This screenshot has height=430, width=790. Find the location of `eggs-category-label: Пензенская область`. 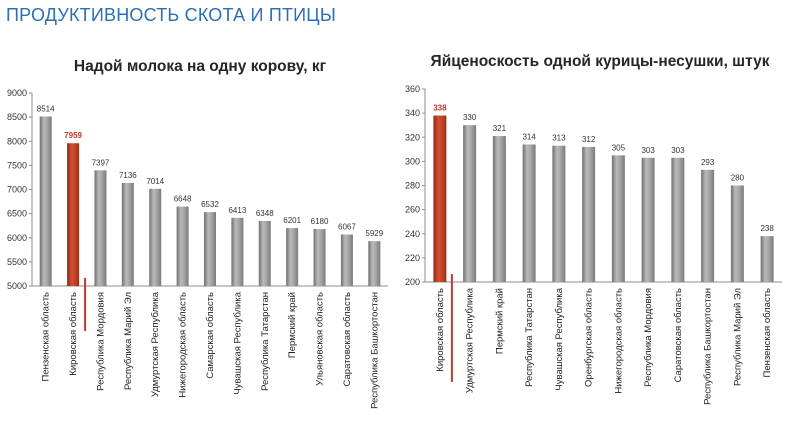

eggs-category-label: Пензенская область is located at coordinates (767, 333).